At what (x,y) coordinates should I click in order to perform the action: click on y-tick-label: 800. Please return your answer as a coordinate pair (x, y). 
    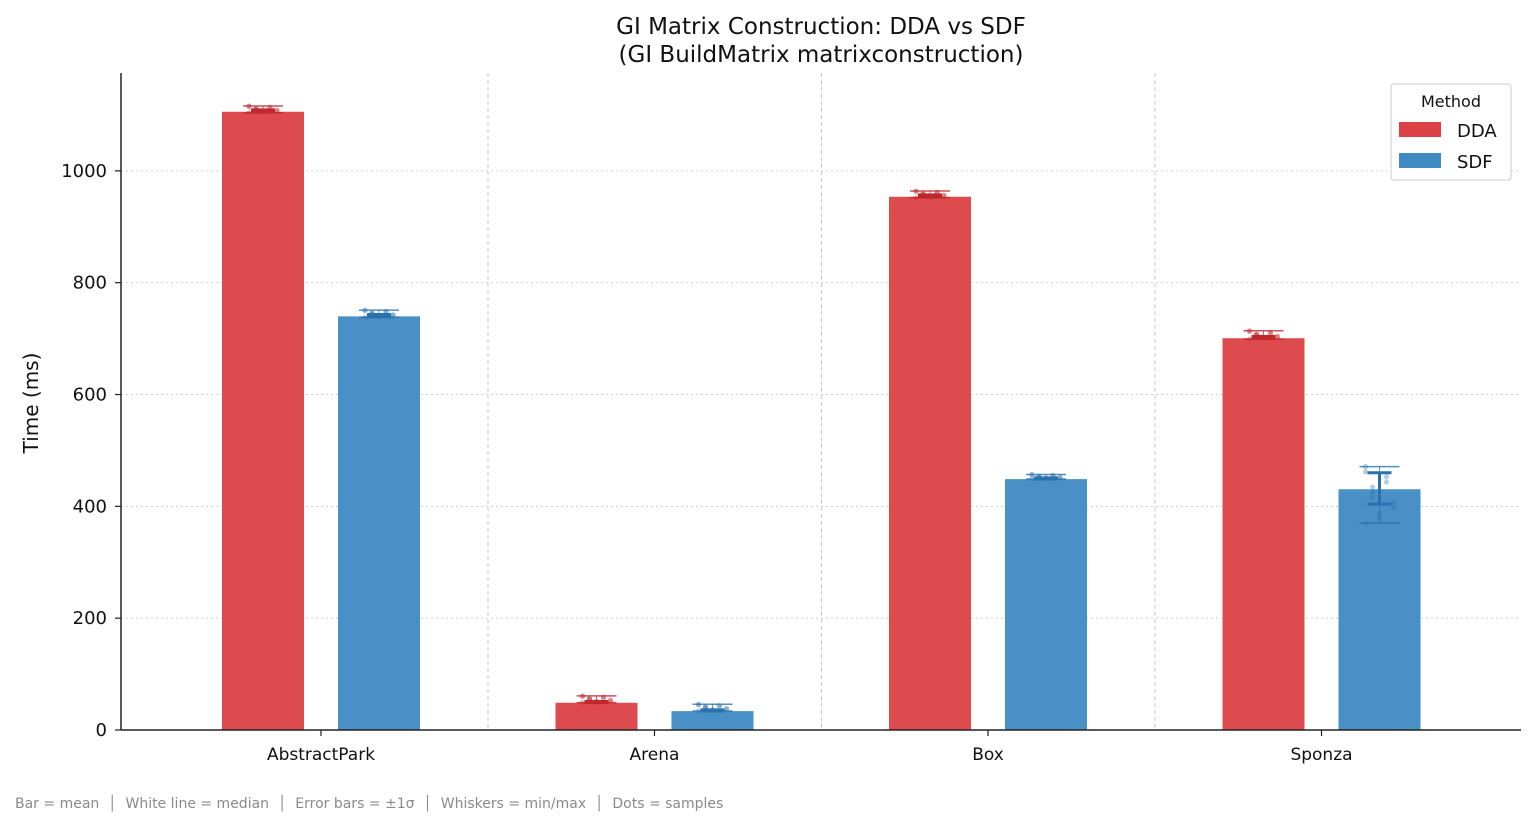
    Looking at the image, I should click on (90, 283).